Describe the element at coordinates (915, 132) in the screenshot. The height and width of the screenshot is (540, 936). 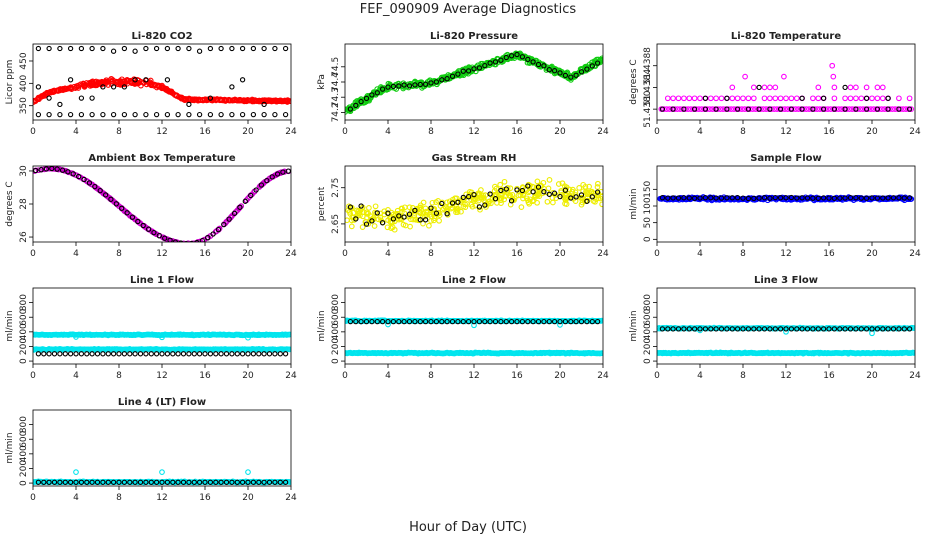
I see `x-tick-label: 24` at that location.